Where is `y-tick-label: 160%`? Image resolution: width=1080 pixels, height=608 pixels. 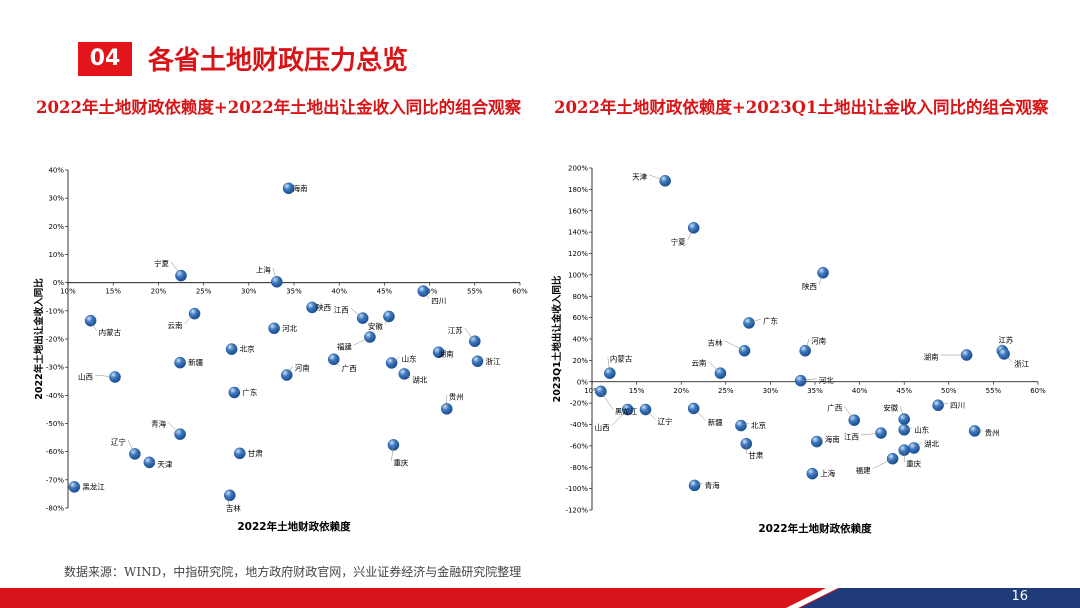
y-tick-label: 160% is located at coordinates (578, 211).